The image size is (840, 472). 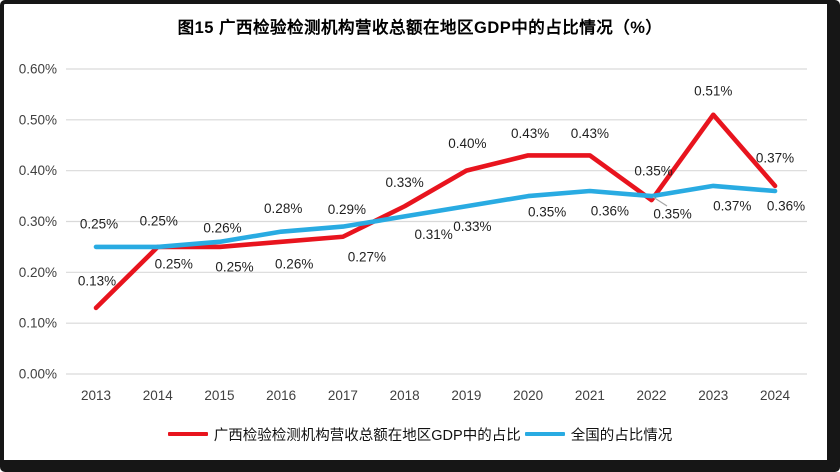 I want to click on x-axis-tick-label: 2023, so click(x=713, y=395).